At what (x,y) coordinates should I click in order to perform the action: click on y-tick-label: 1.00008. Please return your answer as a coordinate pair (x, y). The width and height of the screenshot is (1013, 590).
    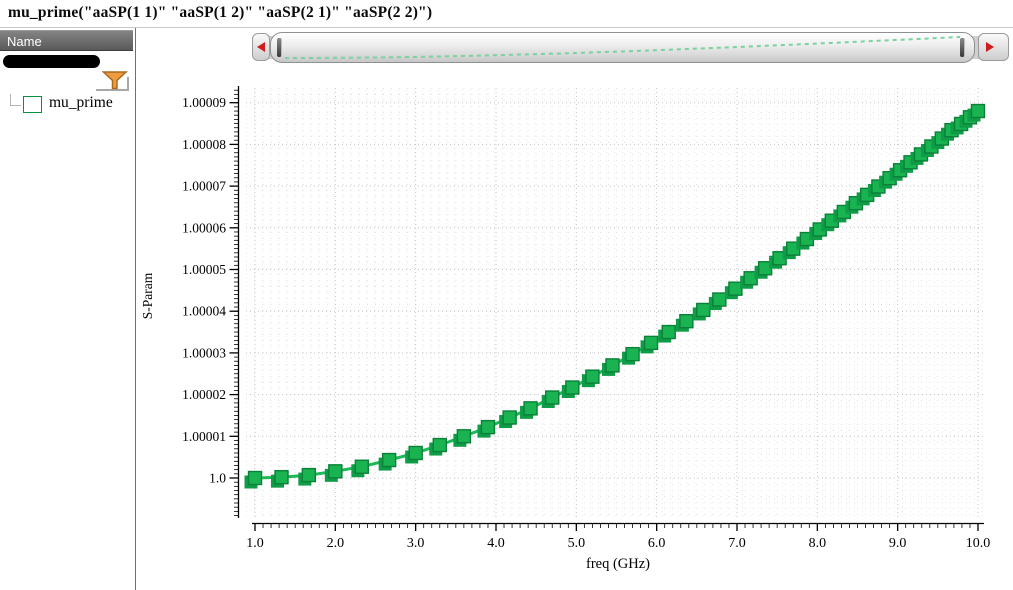
    Looking at the image, I should click on (204, 144).